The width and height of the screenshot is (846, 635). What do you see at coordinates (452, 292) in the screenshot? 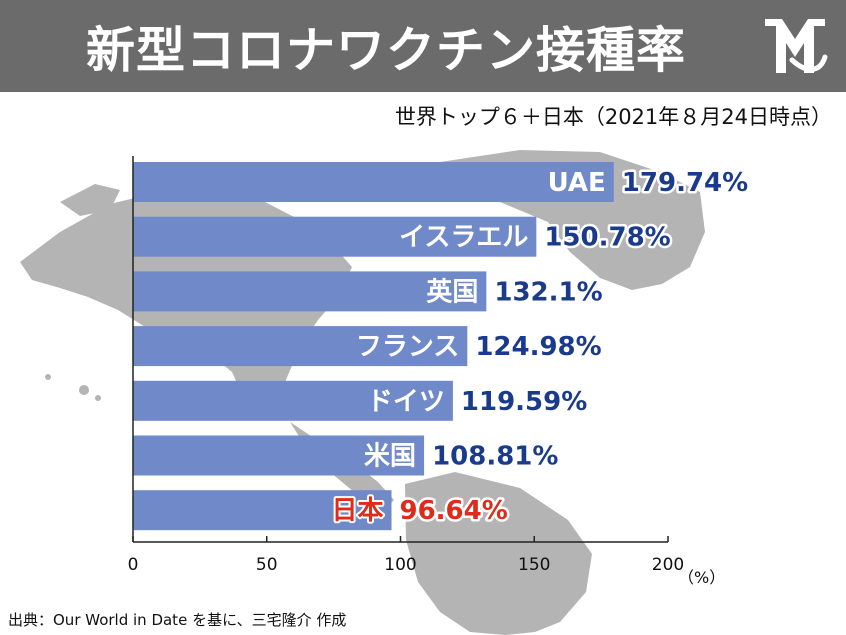
I see `bar-category-label: 英国` at bounding box center [452, 292].